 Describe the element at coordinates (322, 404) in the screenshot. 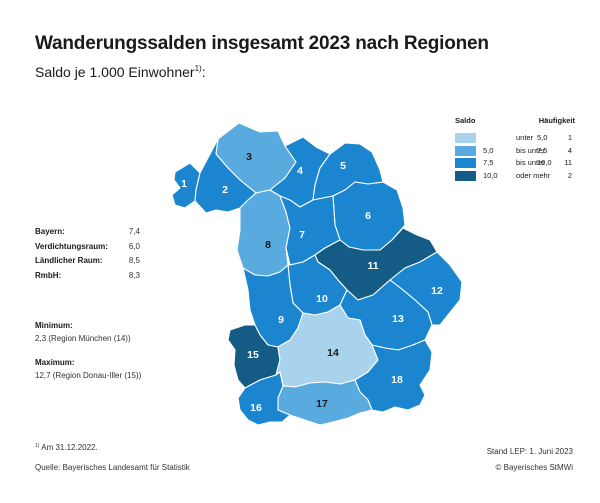

I see `region-label-17: 17` at that location.